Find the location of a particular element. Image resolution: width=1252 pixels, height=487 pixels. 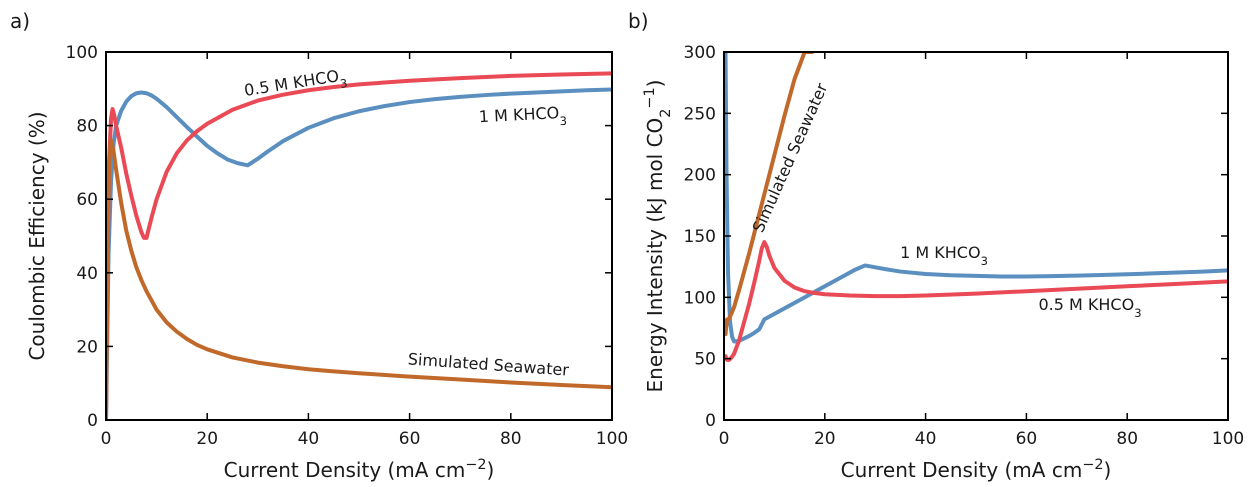

y-tick-label: 20 is located at coordinates (87, 347).